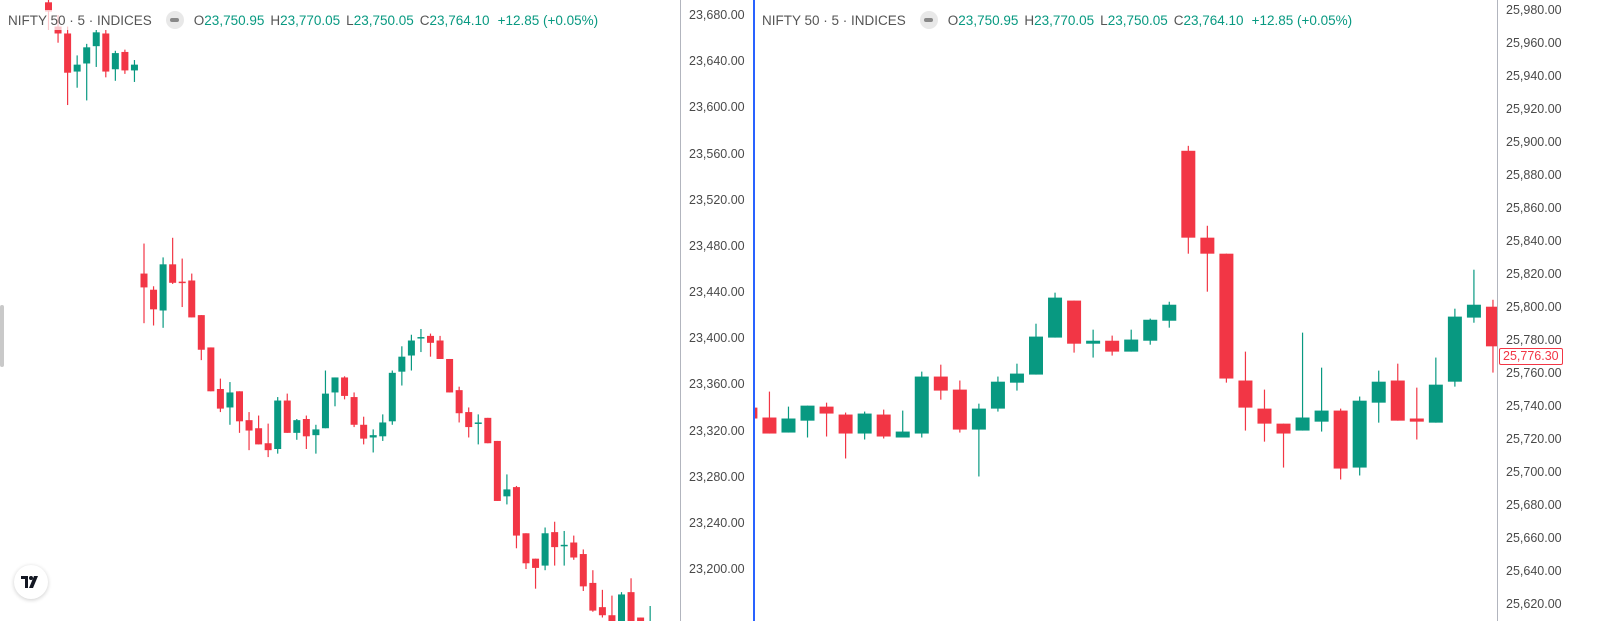 The image size is (1600, 621). Describe the element at coordinates (717, 61) in the screenshot. I see `price-tick-label: 23,640.00` at that location.